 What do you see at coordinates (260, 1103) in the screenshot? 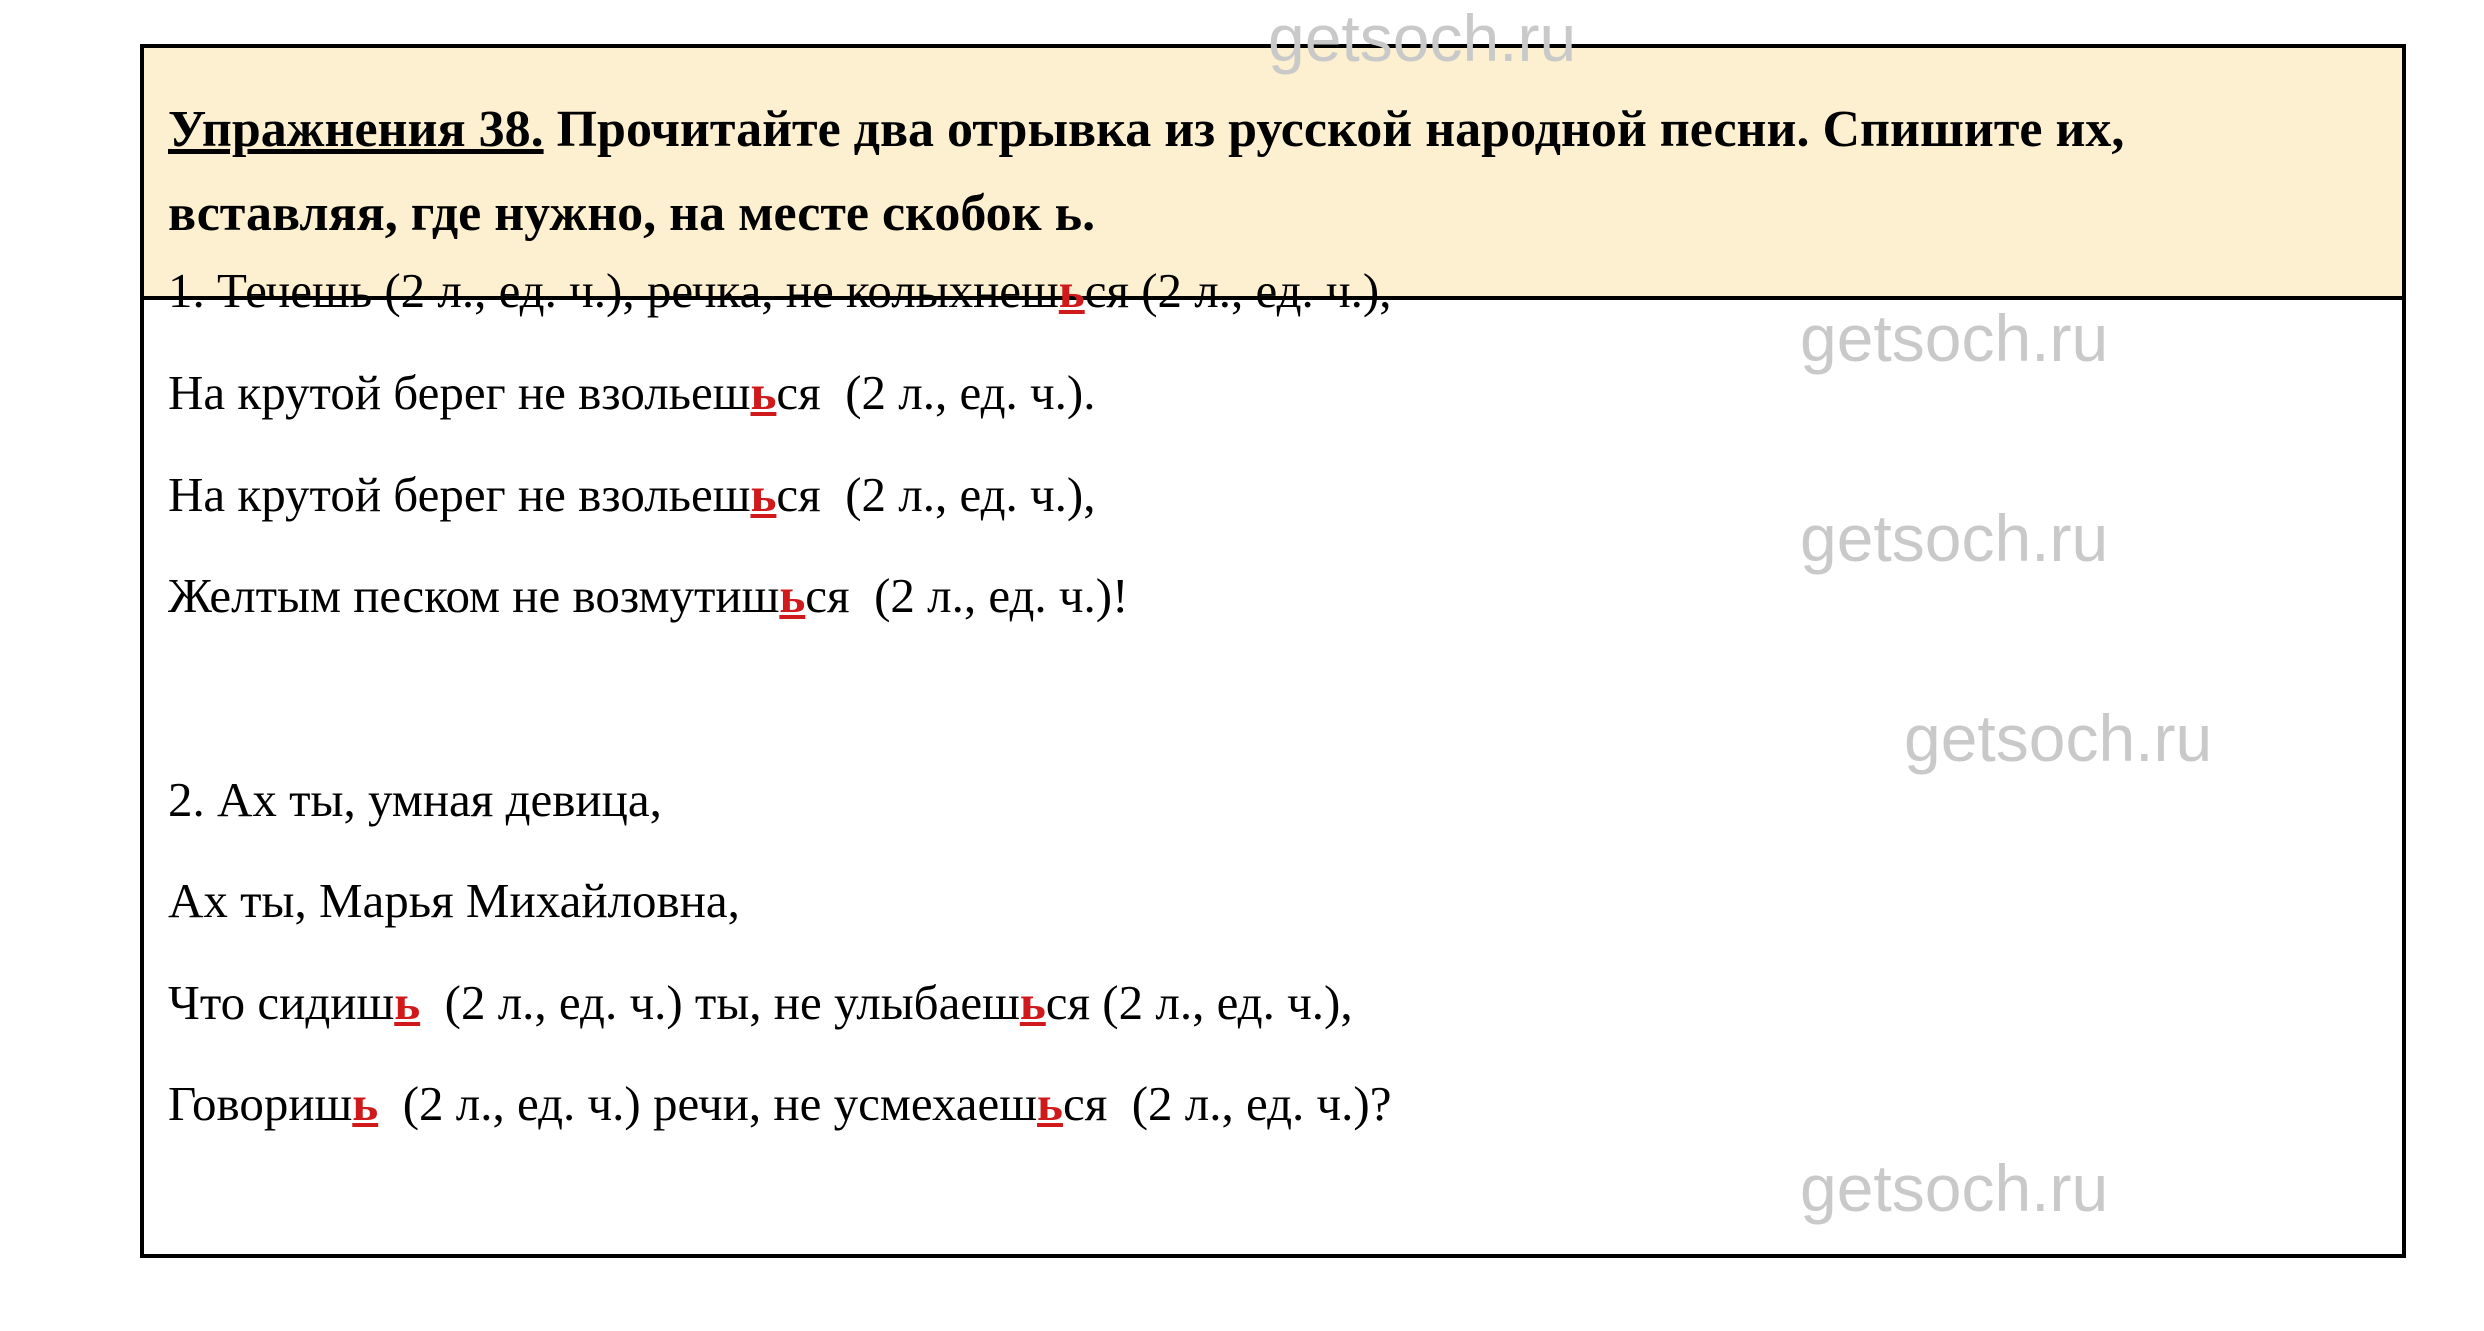
I see `line-text: Говориш` at bounding box center [260, 1103].